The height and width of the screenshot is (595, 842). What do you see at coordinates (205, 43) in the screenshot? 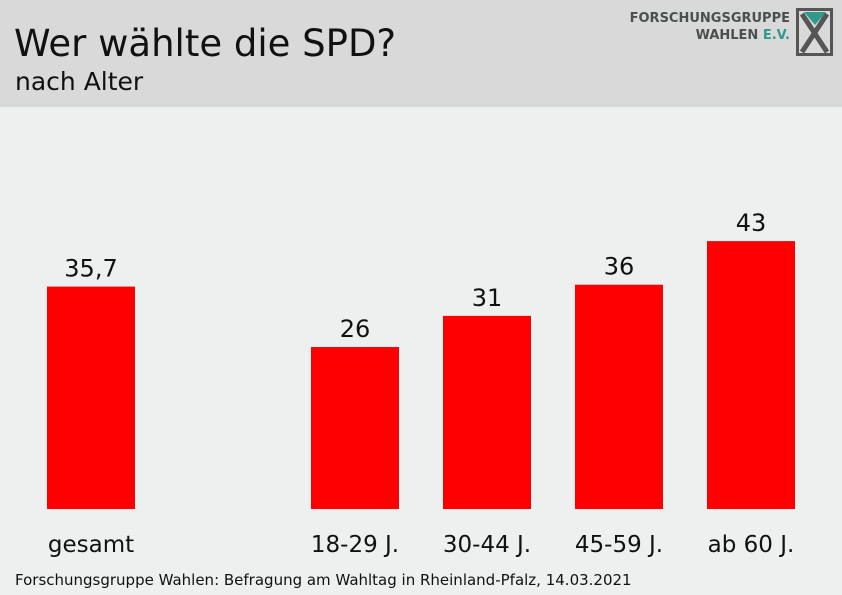
I see `chart-title: Wer wählte die SPD?` at bounding box center [205, 43].